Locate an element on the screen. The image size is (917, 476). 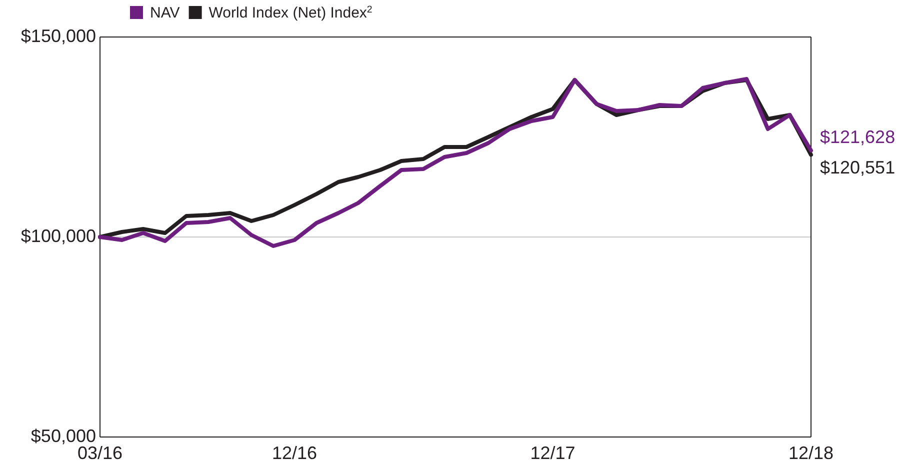
x-tick-label: 12/16 is located at coordinates (295, 453).